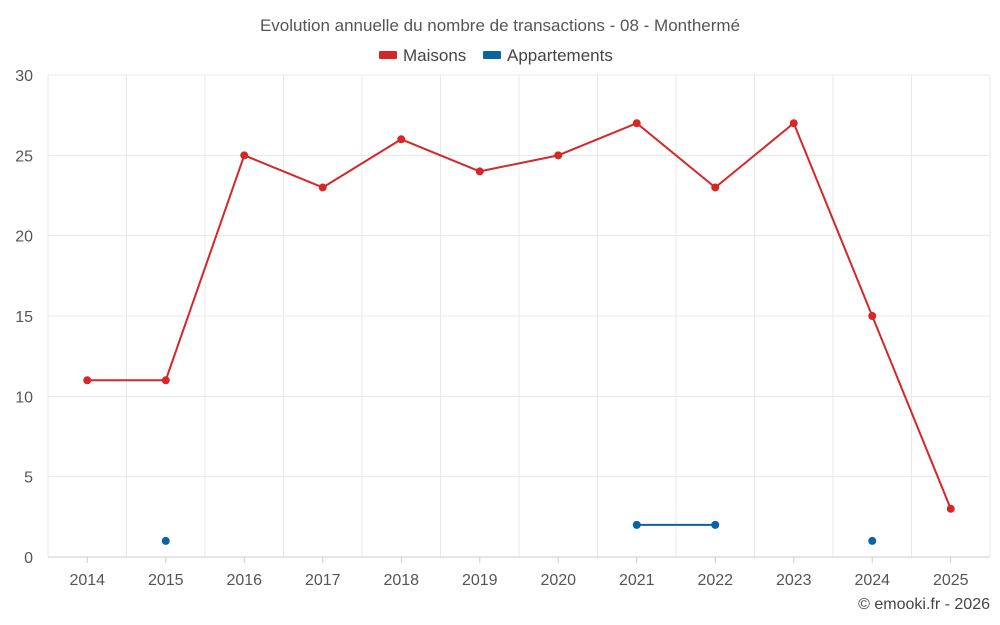 This screenshot has width=1000, height=625. Describe the element at coordinates (24, 237) in the screenshot. I see `y-tick-label-20: 20` at that location.